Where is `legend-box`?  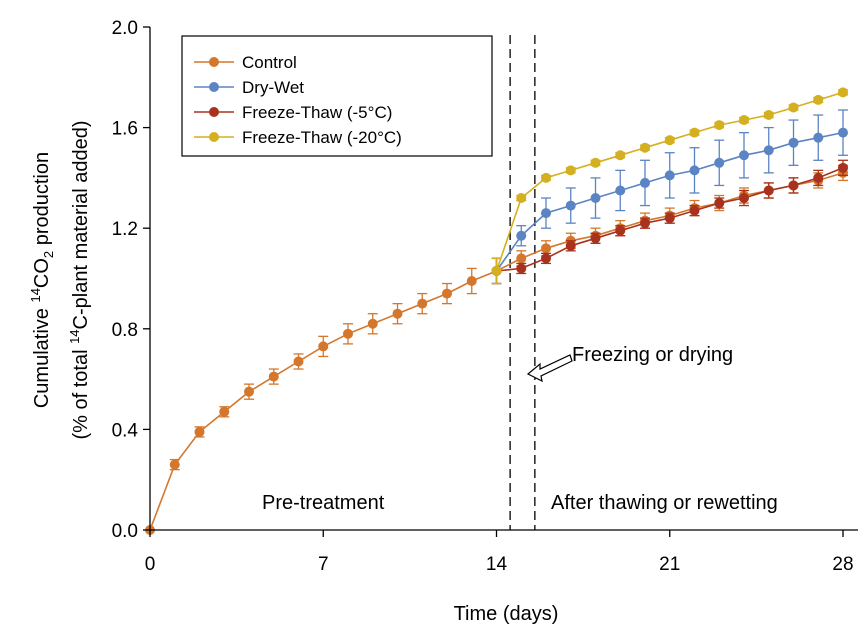 legend-box is located at coordinates (337, 96).